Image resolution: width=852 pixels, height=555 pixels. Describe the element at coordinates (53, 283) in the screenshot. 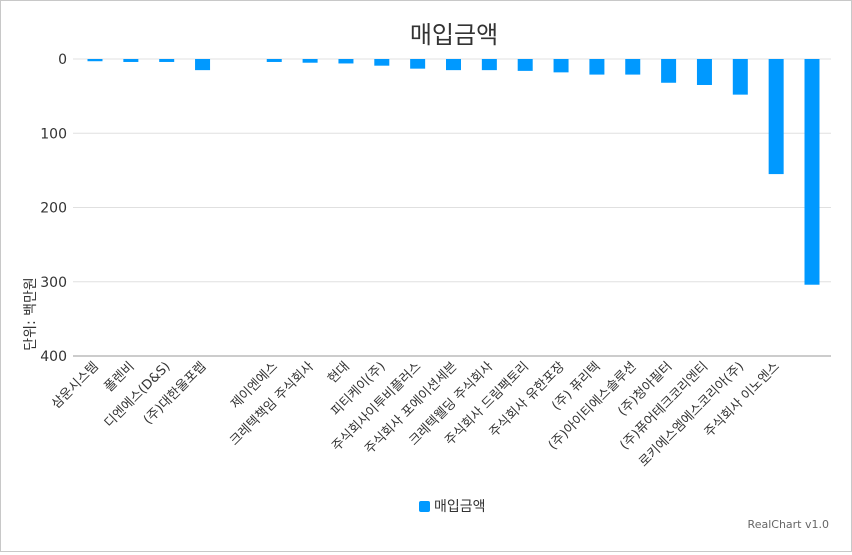

I see `y-tick-label: 300` at that location.